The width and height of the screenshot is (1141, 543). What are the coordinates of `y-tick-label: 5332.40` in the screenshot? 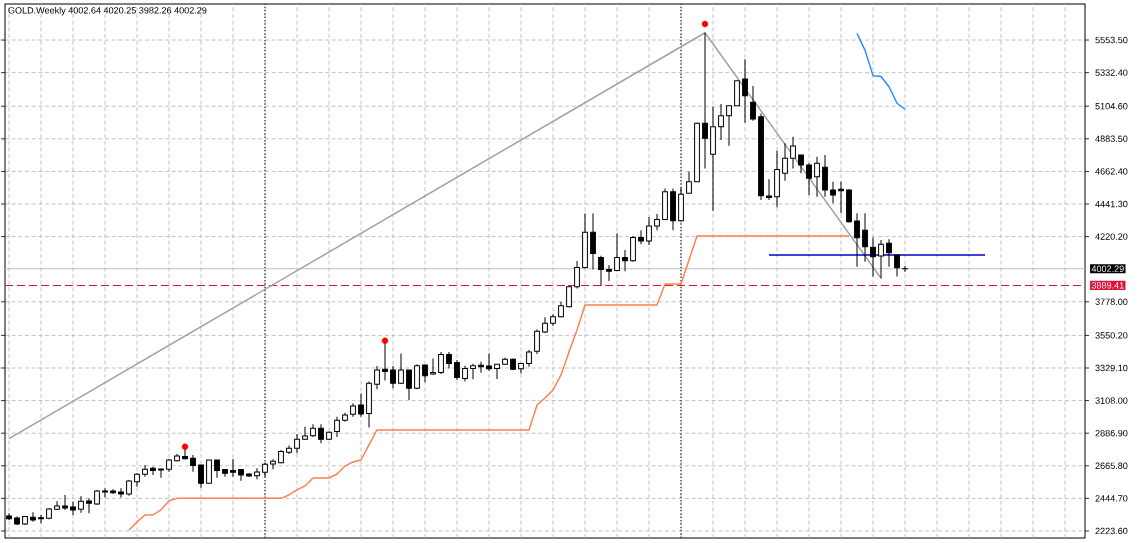 It's located at (1111, 72).